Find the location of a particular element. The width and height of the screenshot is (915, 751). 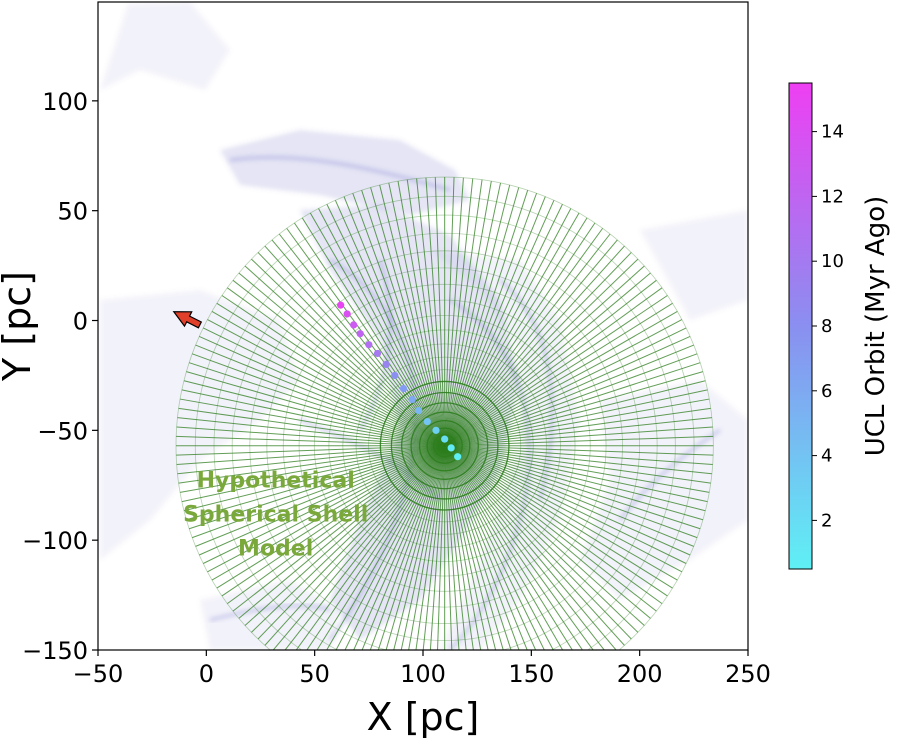

x-tick-label: 200 is located at coordinates (640, 674).